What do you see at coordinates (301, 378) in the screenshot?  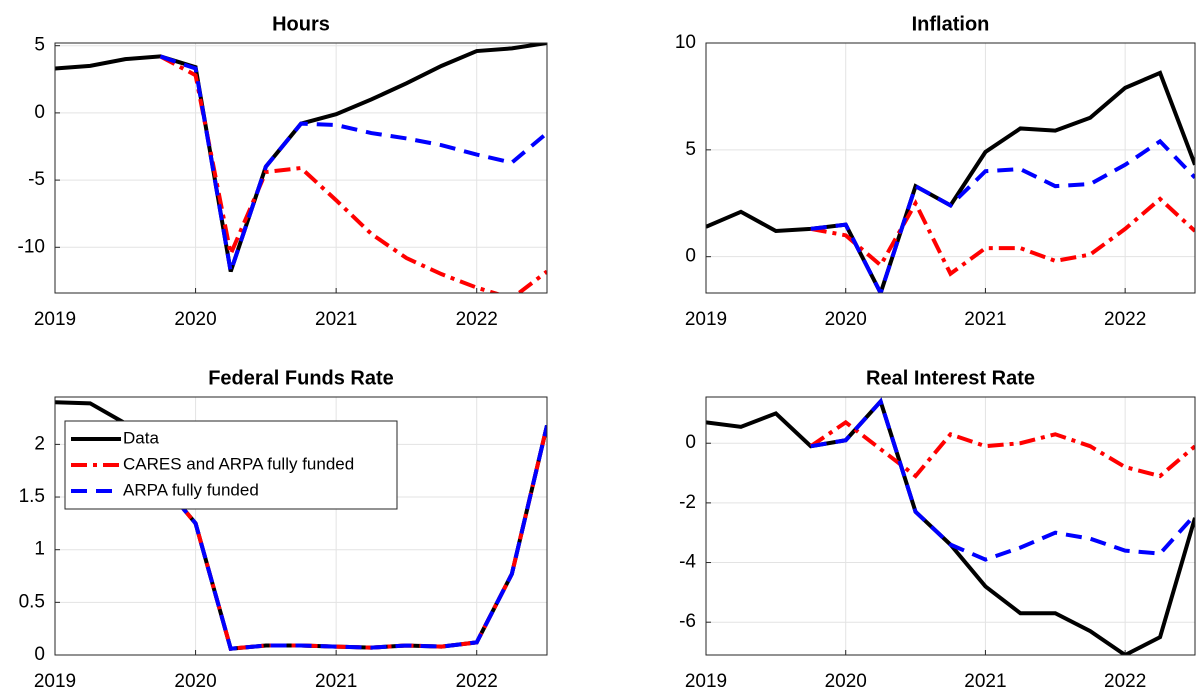 I see `chart-title: Federal Funds Rate` at bounding box center [301, 378].